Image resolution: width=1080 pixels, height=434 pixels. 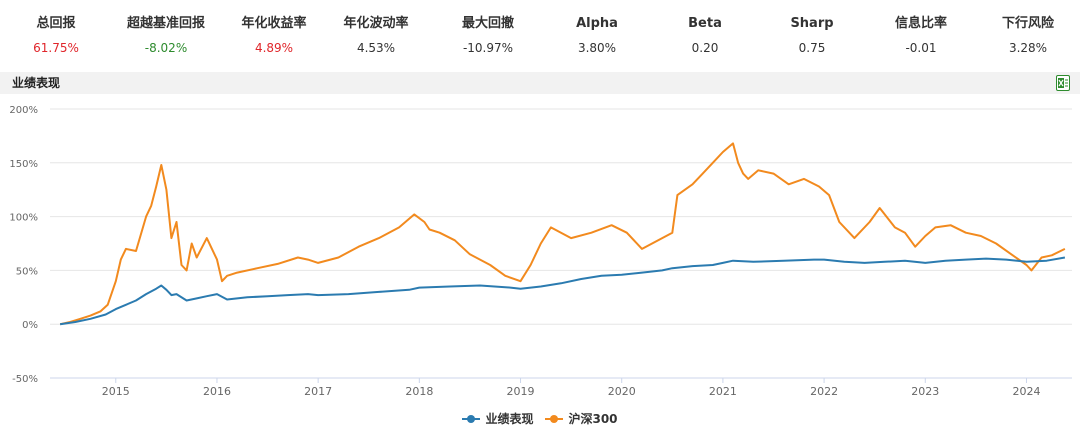 What do you see at coordinates (488, 36) in the screenshot?
I see `metric-4: 最大回撤 -10.97%` at bounding box center [488, 36].